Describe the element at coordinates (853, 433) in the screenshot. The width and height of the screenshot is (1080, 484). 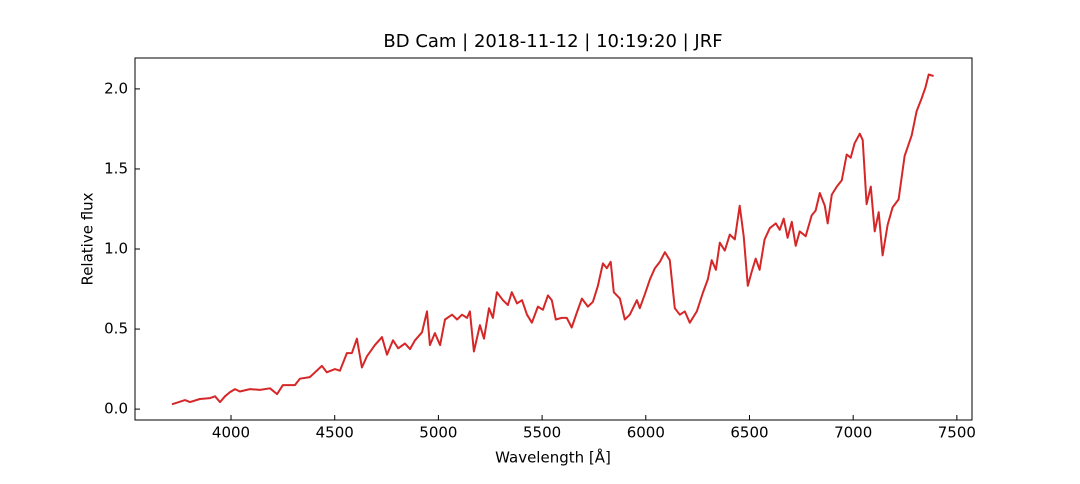
I see `x-tick-label: 7000` at that location.